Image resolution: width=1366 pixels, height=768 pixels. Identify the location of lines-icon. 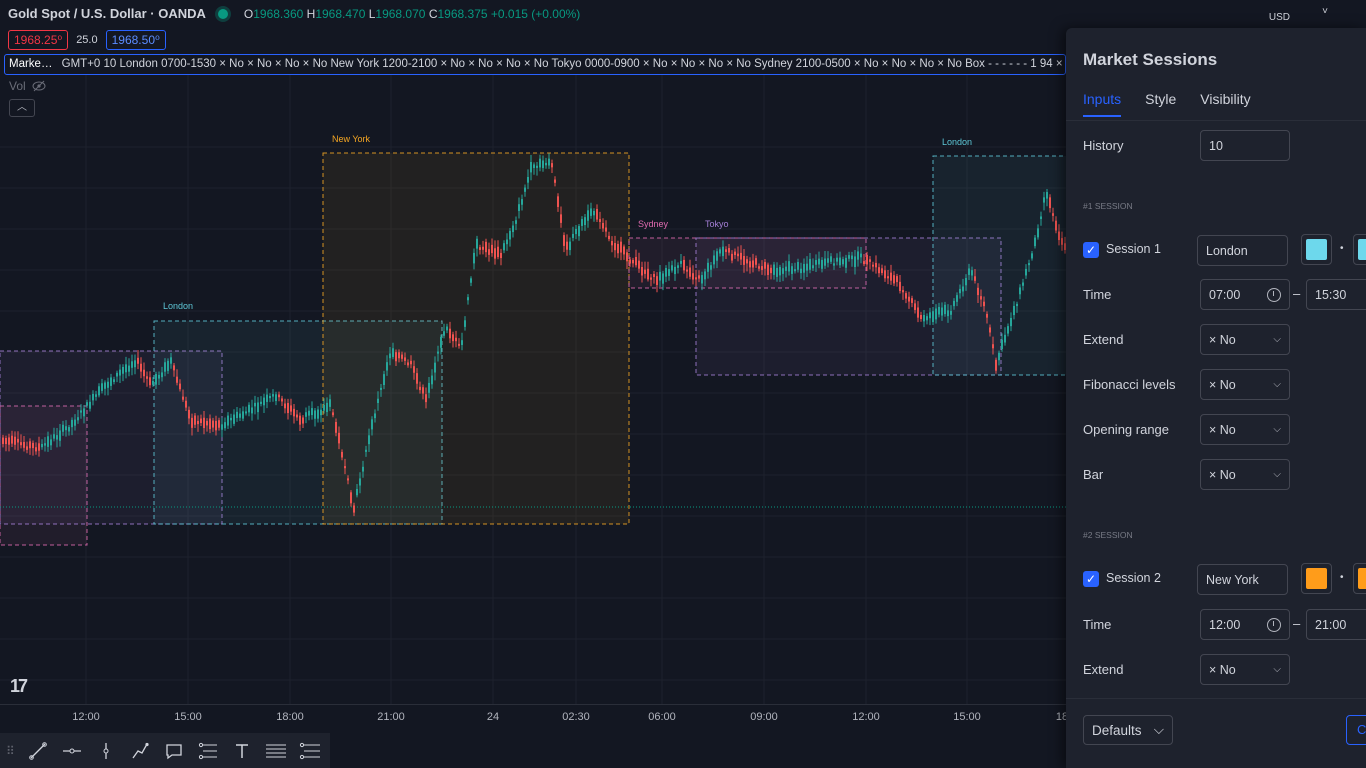
(310, 751).